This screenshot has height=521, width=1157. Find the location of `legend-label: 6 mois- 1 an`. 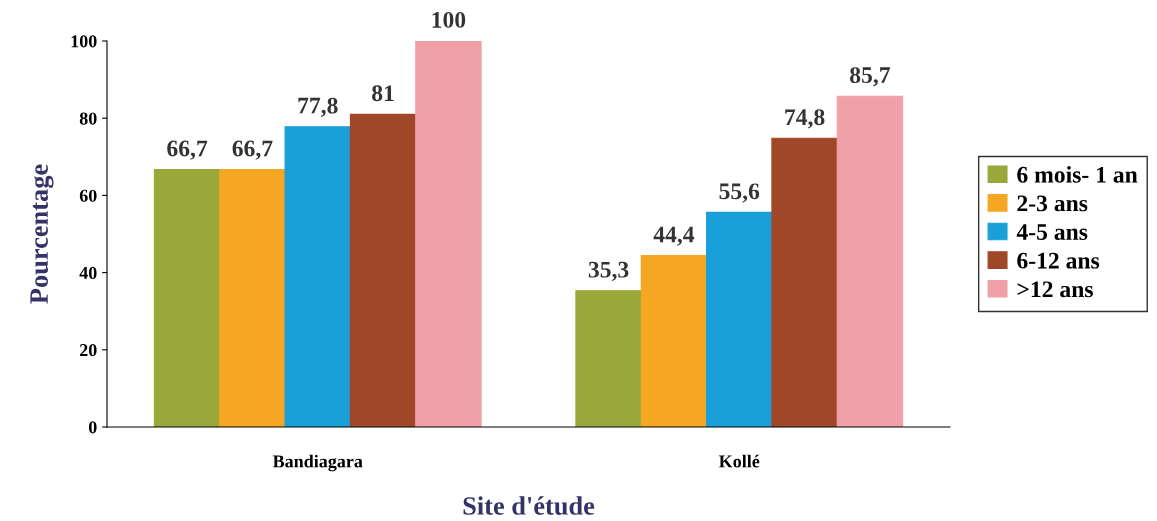

legend-label: 6 mois- 1 an is located at coordinates (1077, 174).